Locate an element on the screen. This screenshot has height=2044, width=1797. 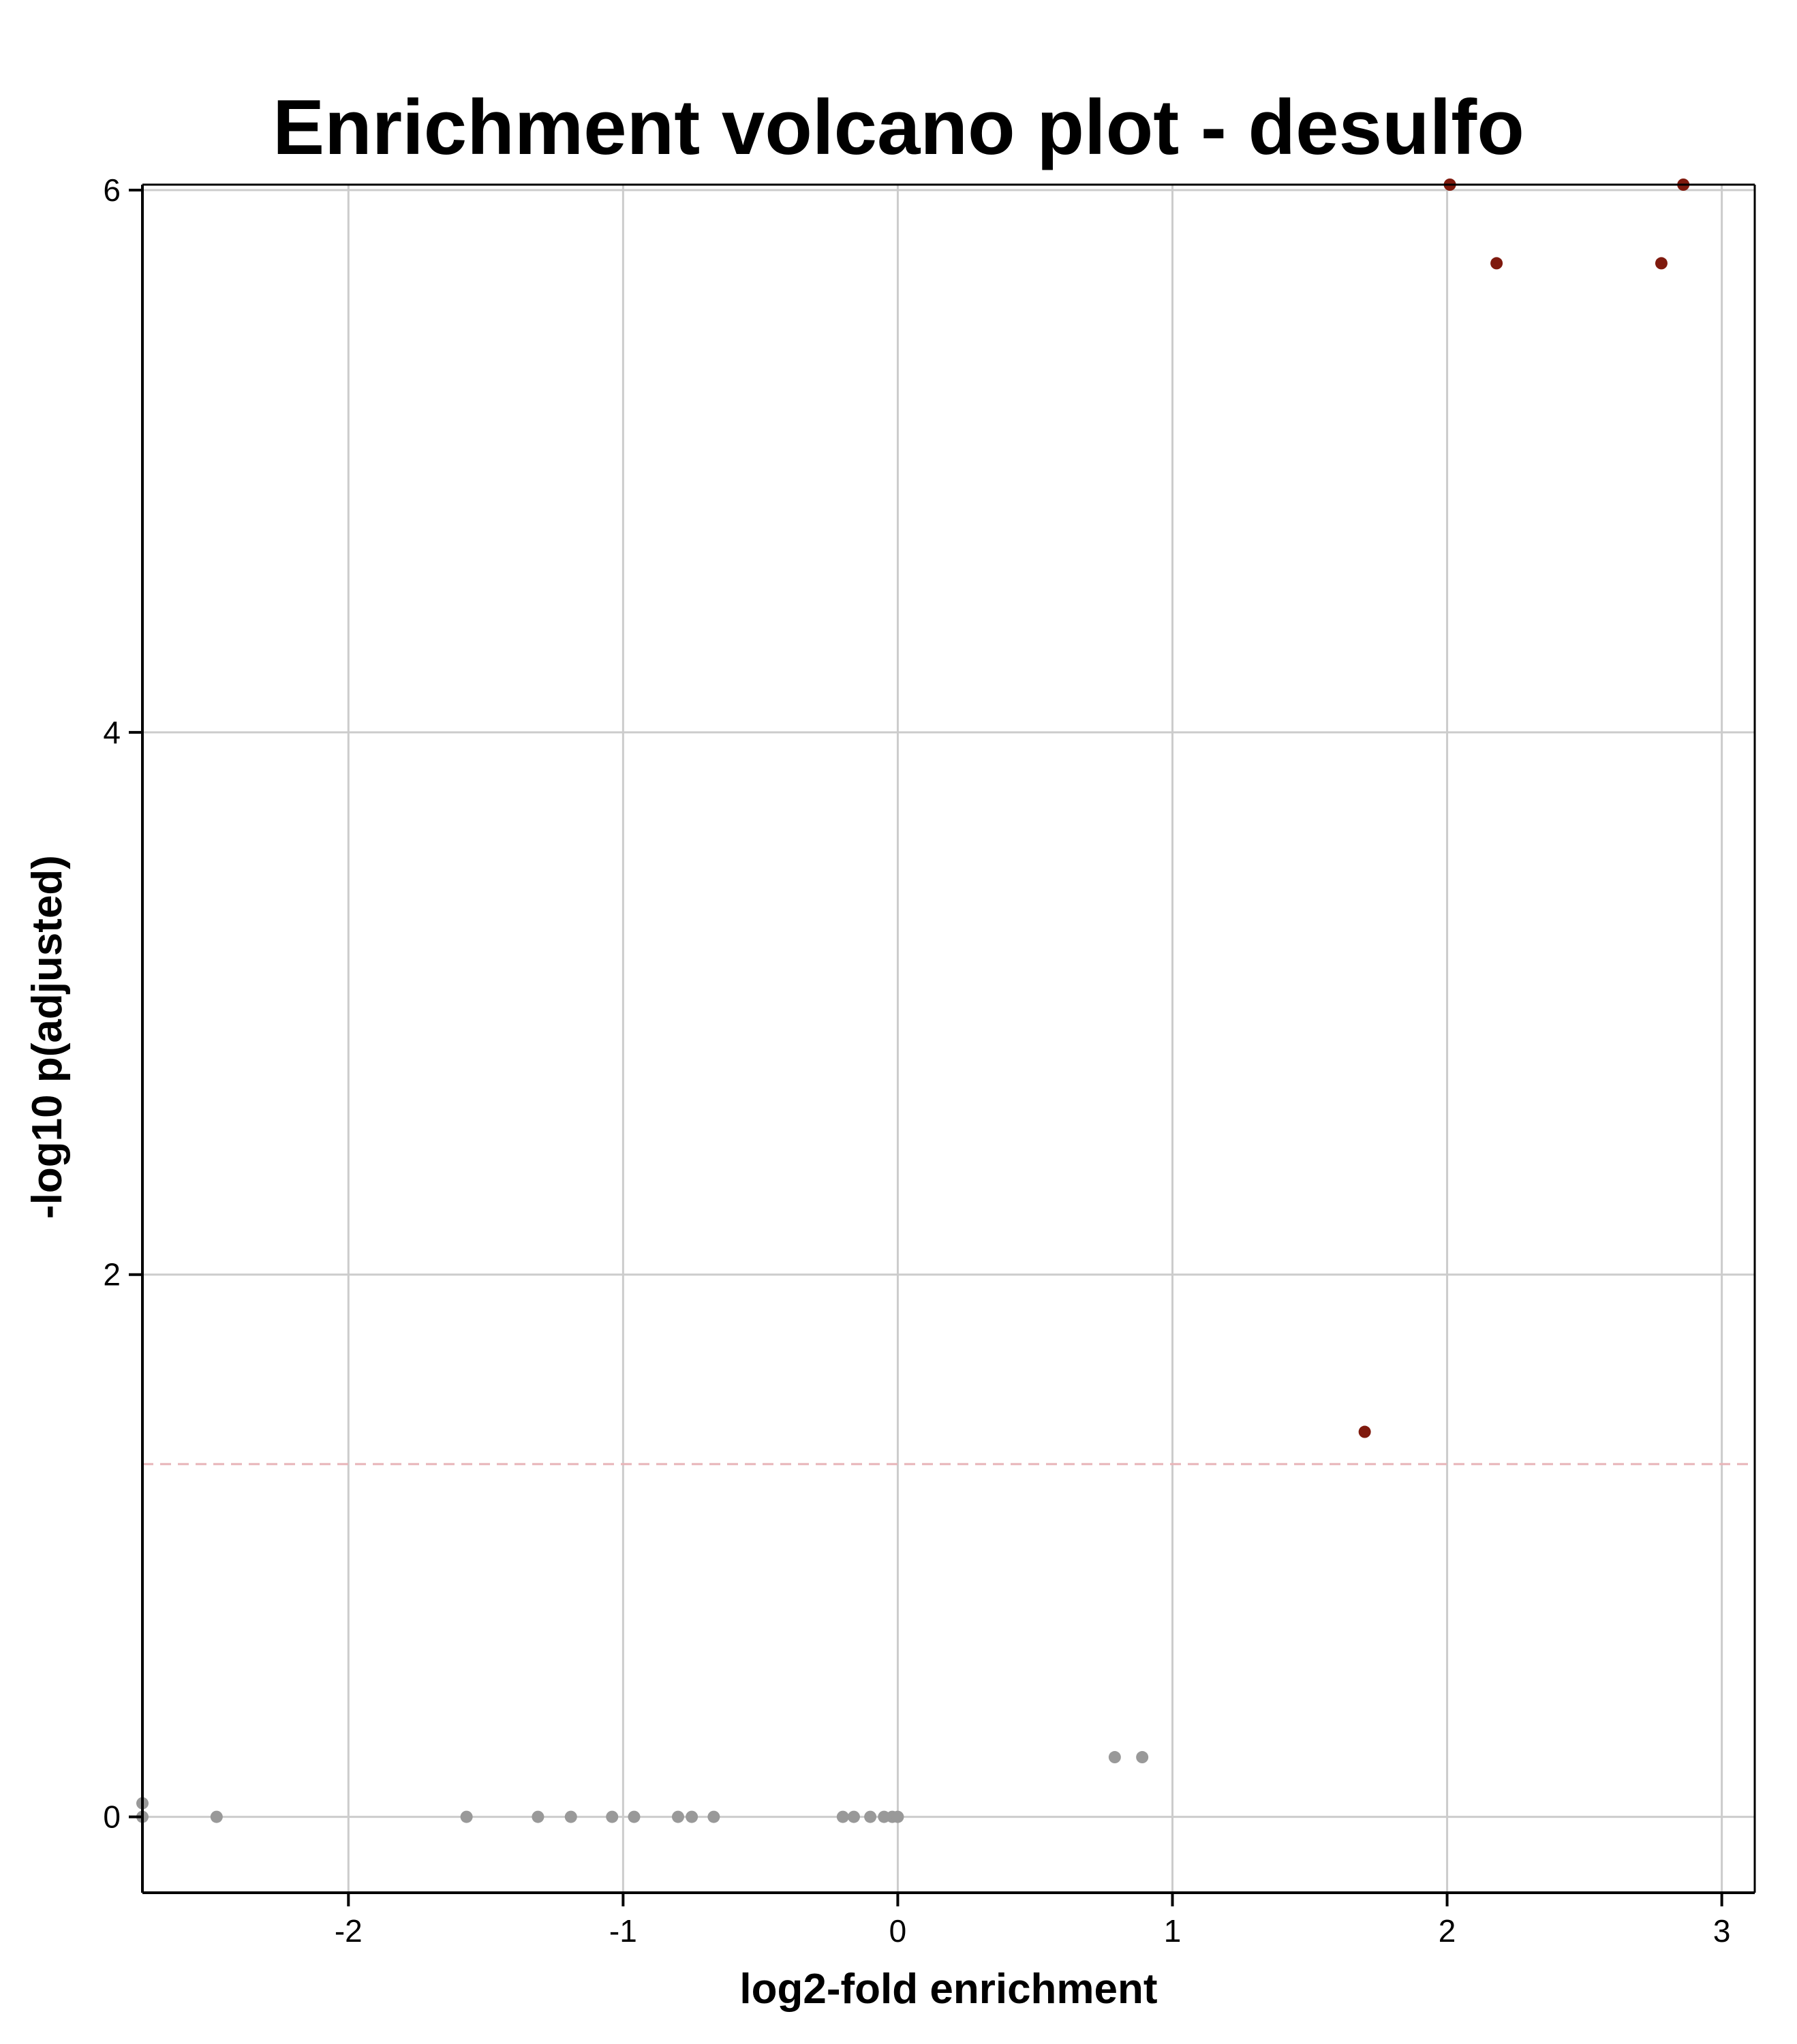
chart-title: Enrichment volcano plot - desulfo is located at coordinates (898, 127).